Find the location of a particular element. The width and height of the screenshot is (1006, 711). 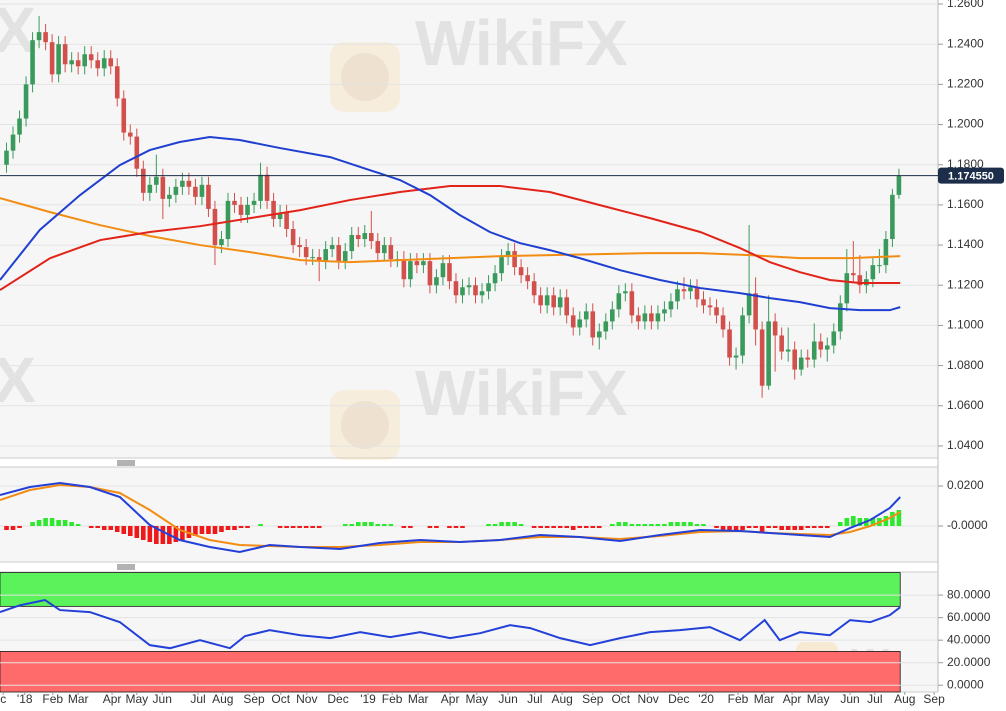

y-tick-label: -0.0000 is located at coordinates (967, 525).